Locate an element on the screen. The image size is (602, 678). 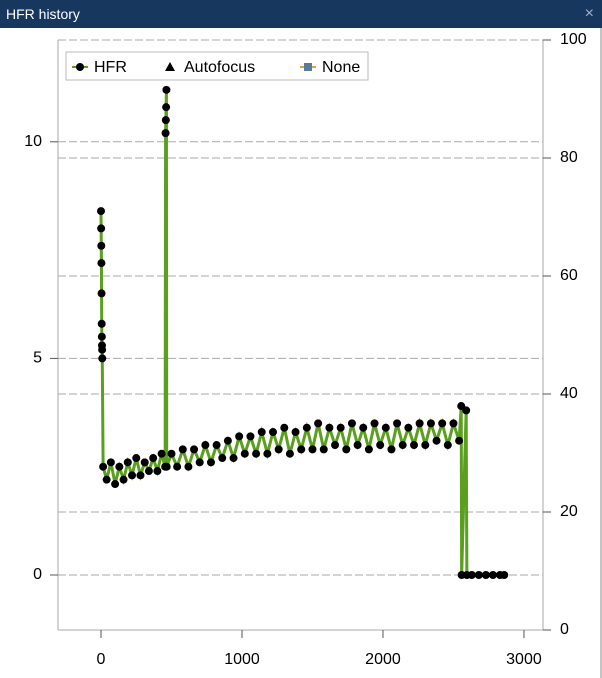
legend-box is located at coordinates (217, 66).